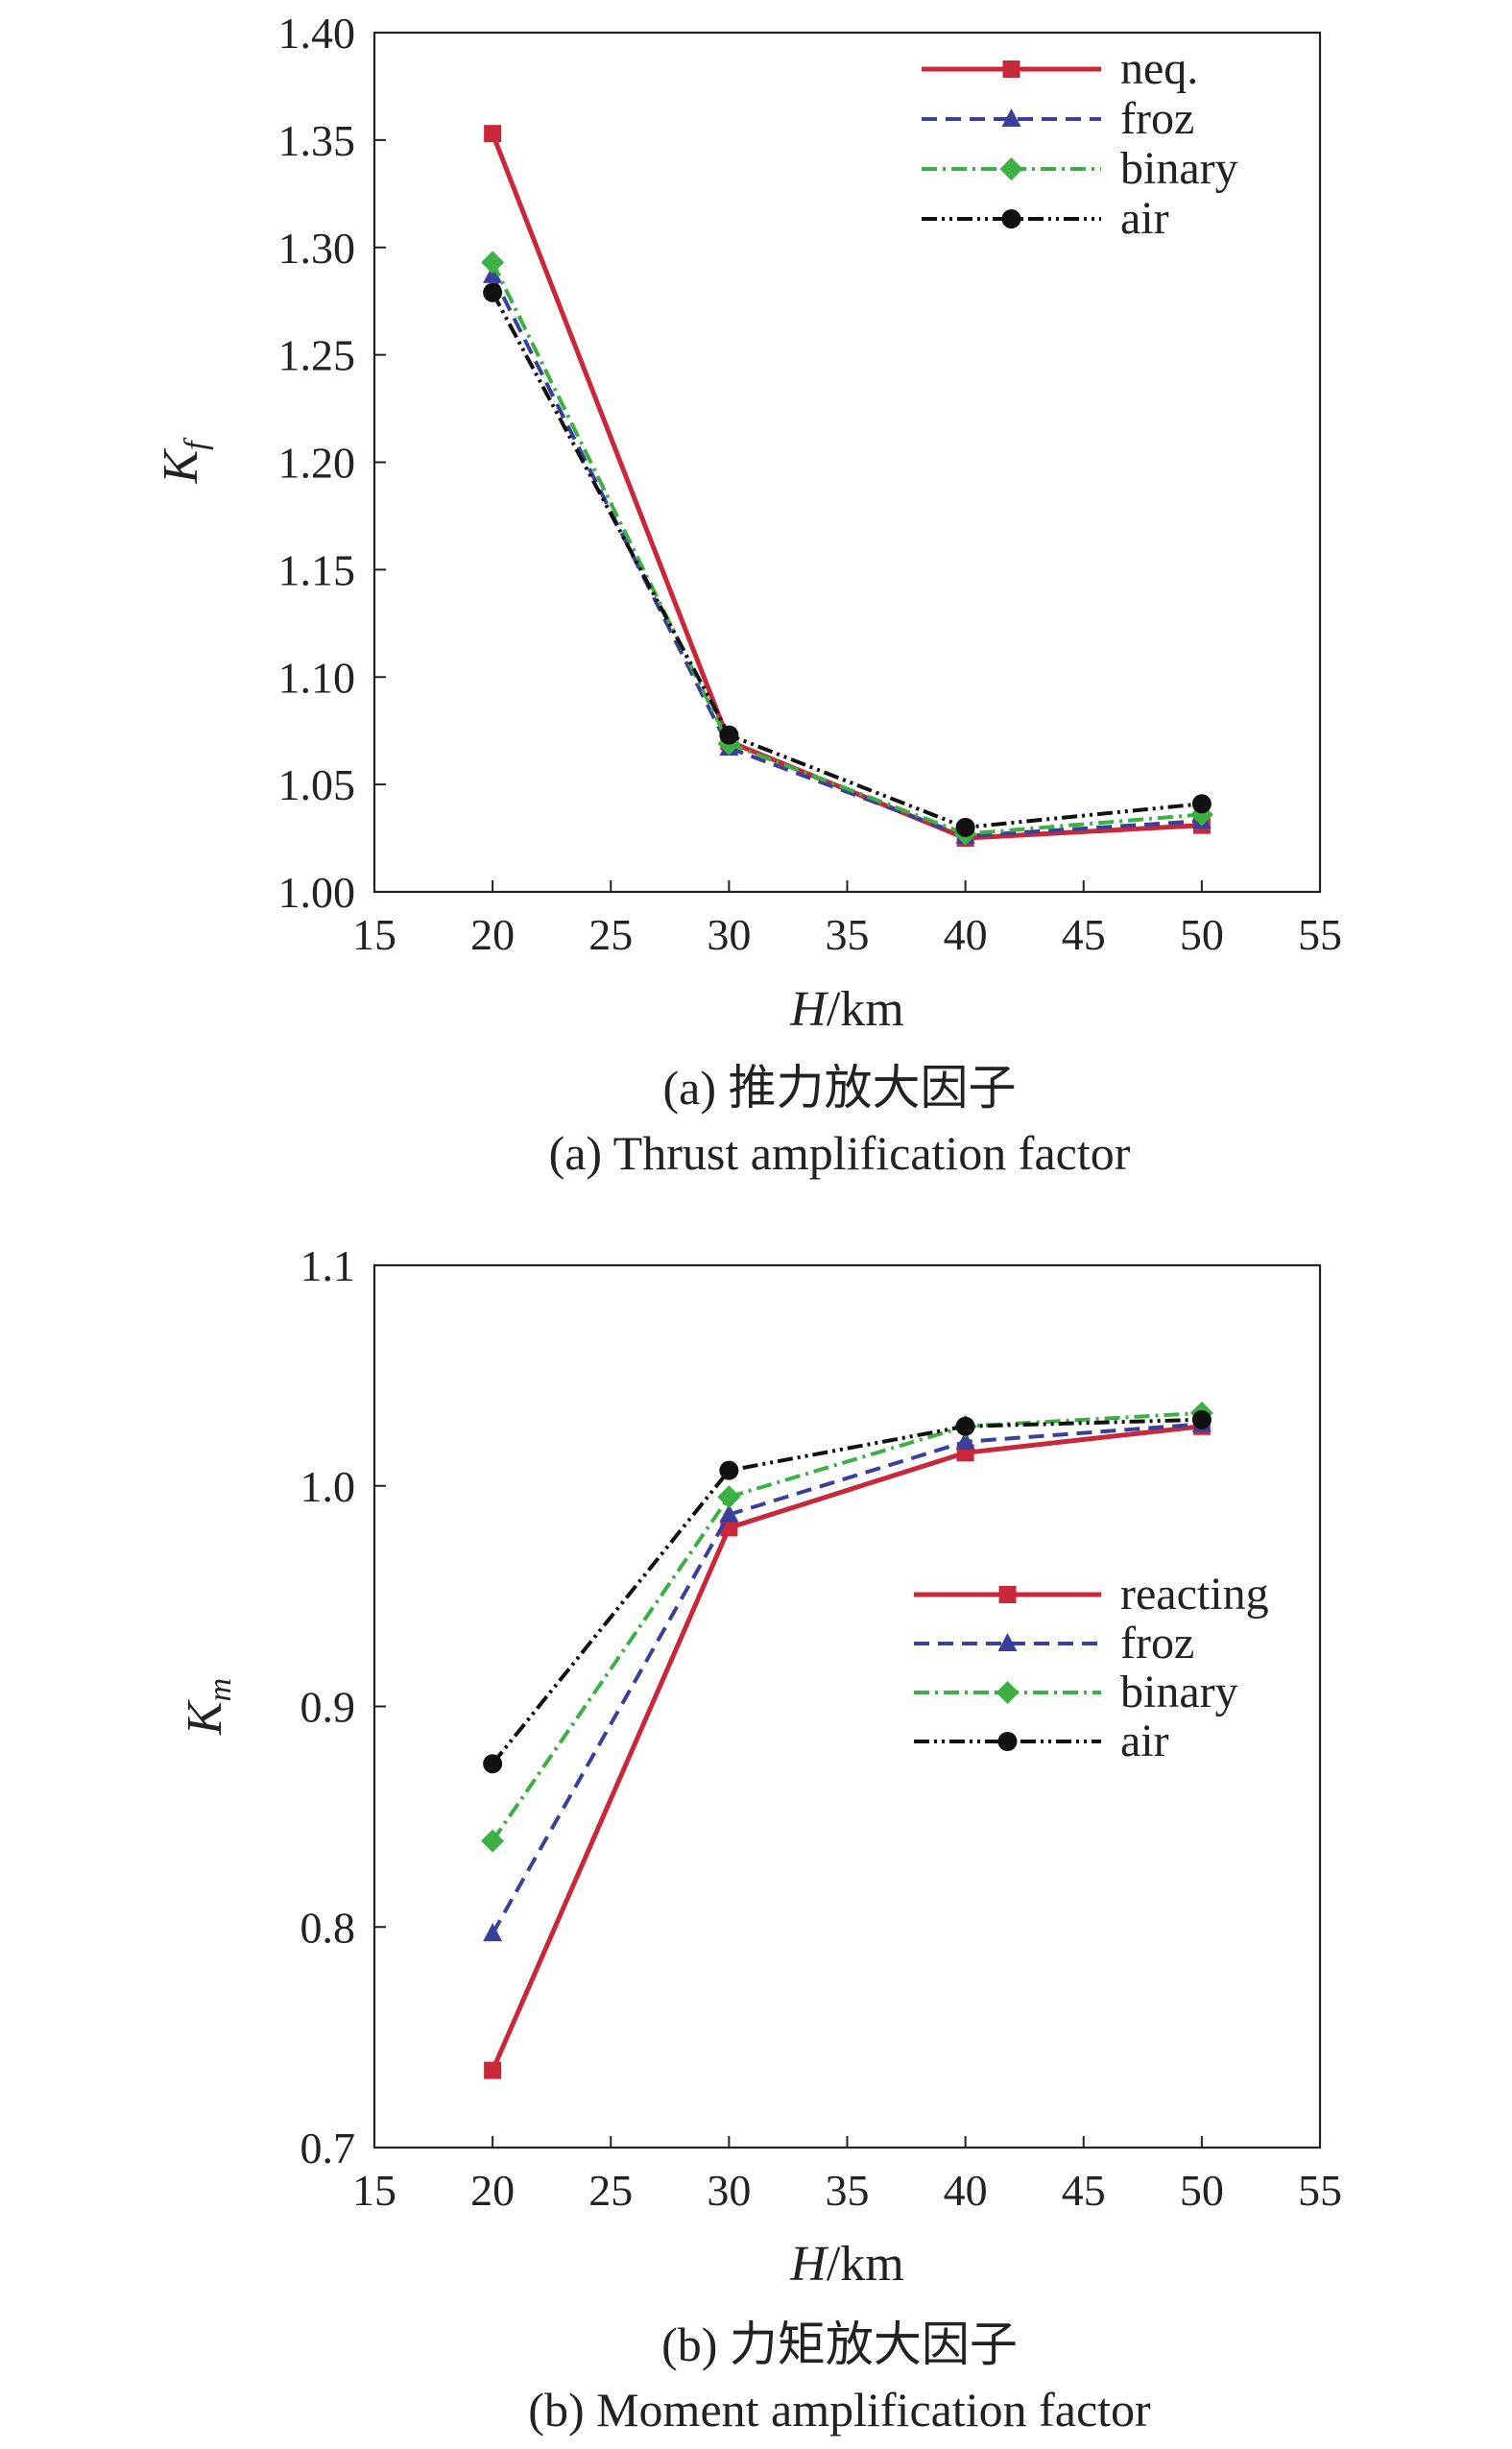 The height and width of the screenshot is (2449, 1512). What do you see at coordinates (1194, 1594) in the screenshot?
I see `legend-label: reacting` at bounding box center [1194, 1594].